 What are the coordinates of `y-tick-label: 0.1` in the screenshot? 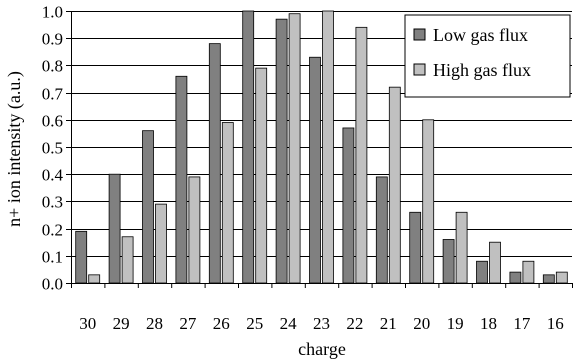 It's located at (52, 257).